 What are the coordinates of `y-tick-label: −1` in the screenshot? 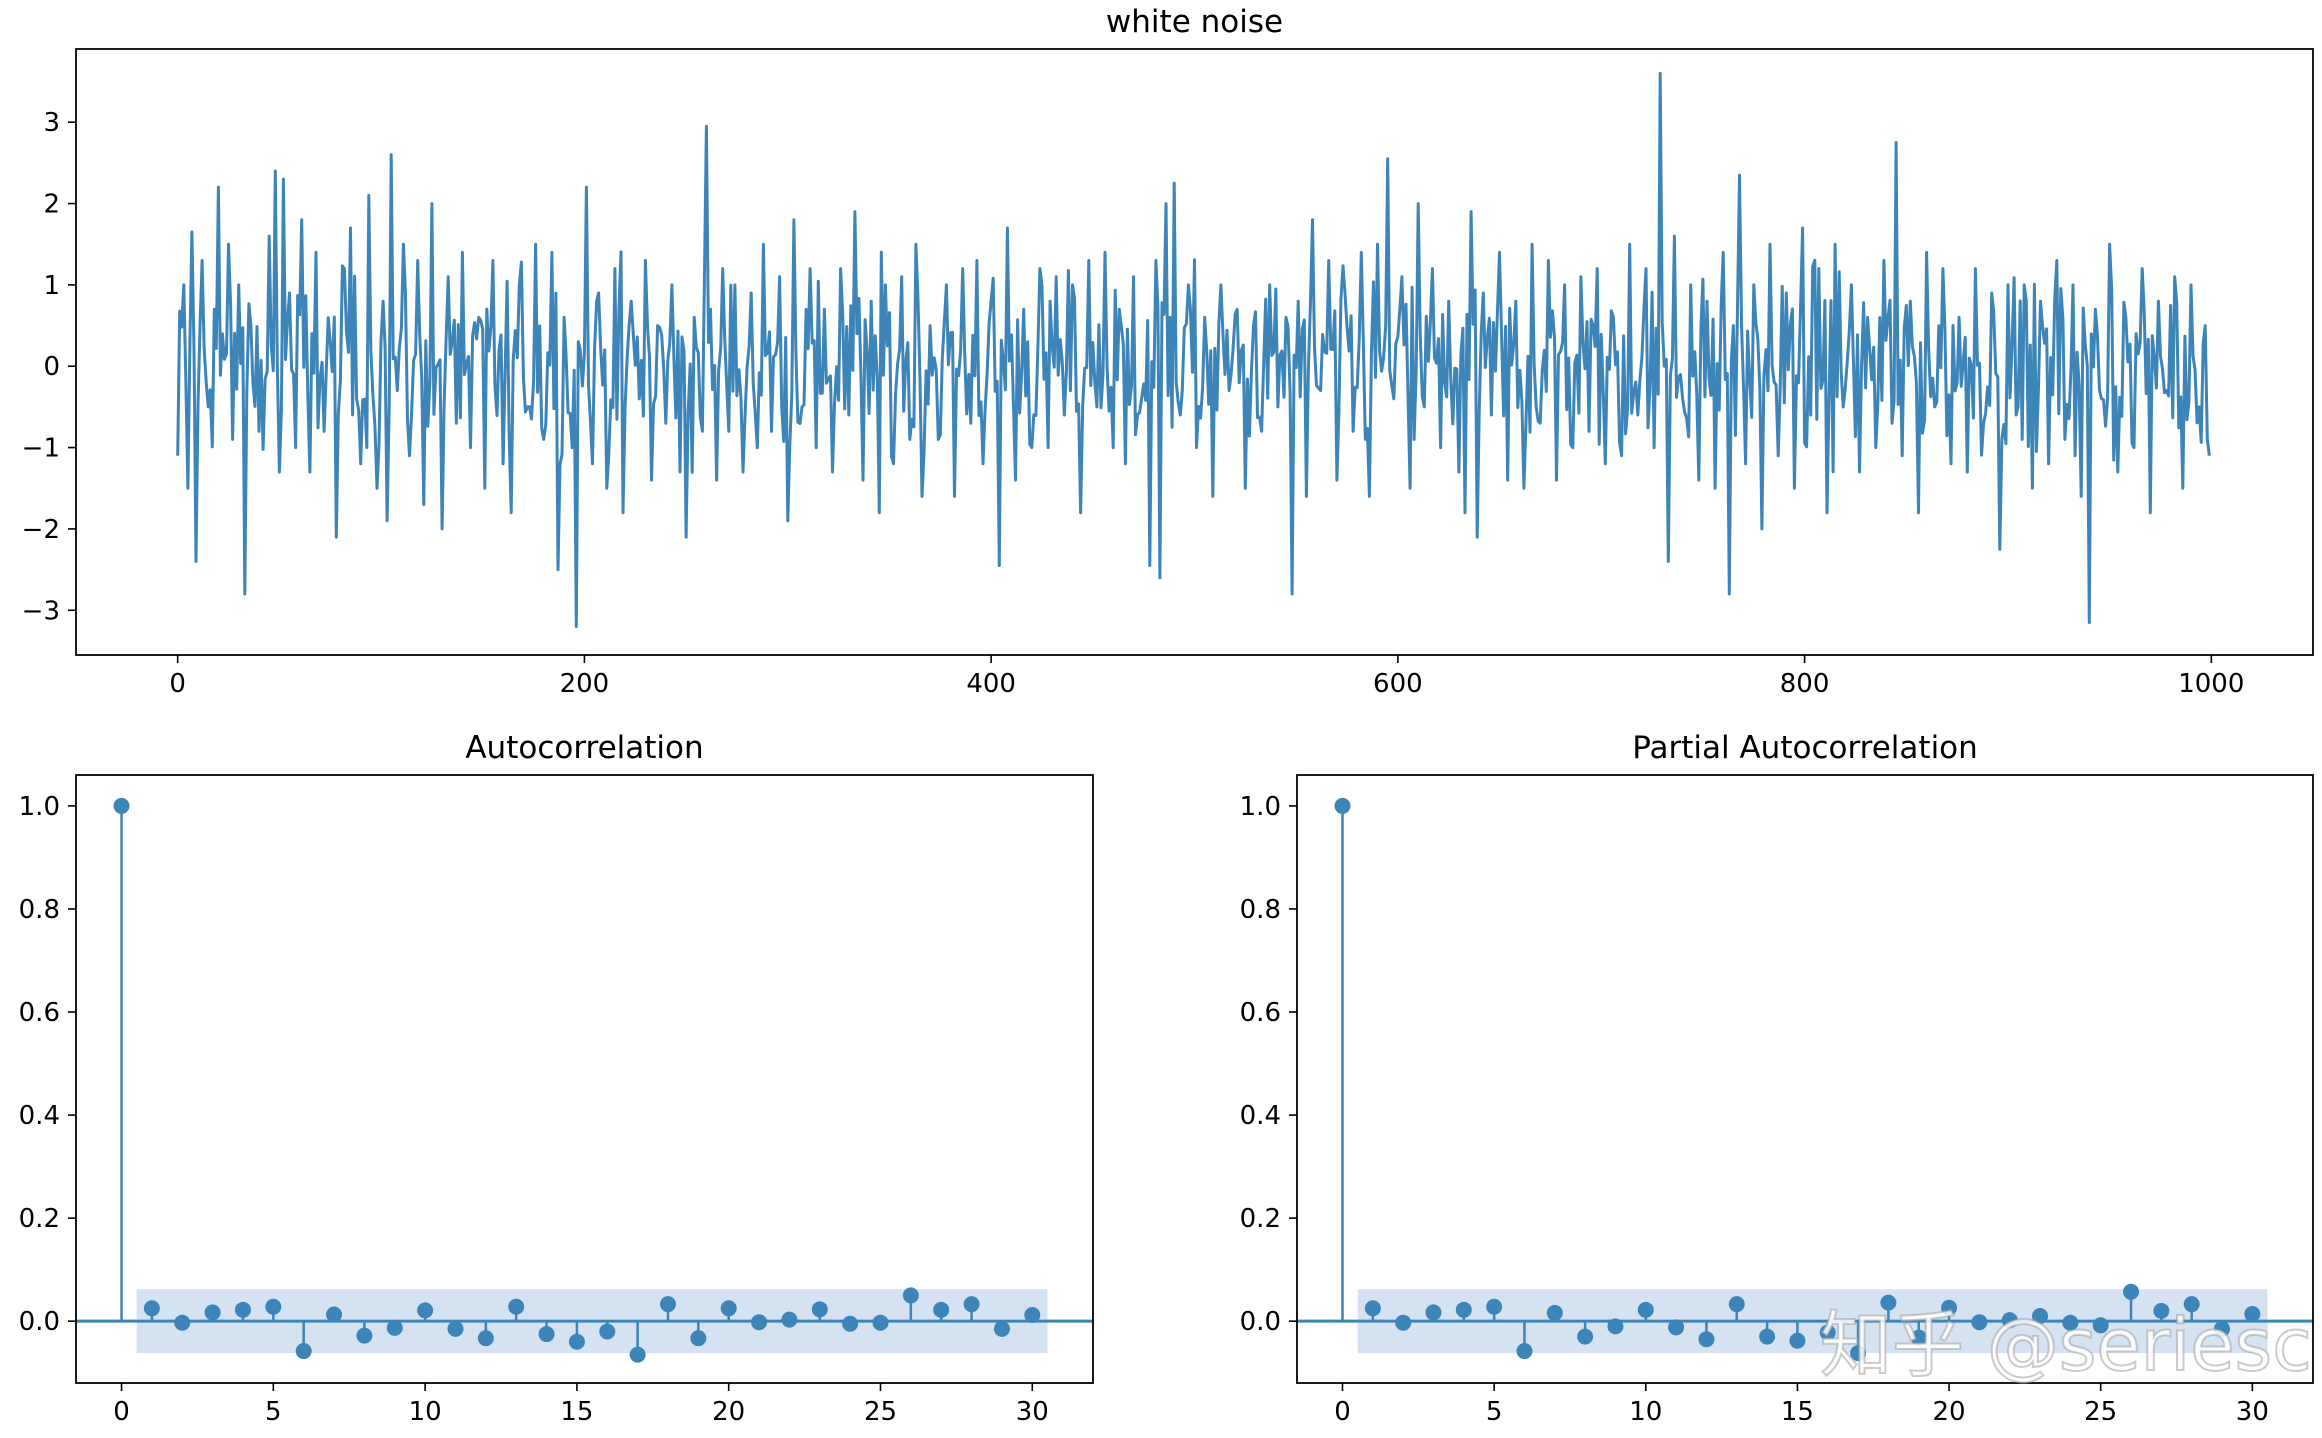 It's located at (41, 449).